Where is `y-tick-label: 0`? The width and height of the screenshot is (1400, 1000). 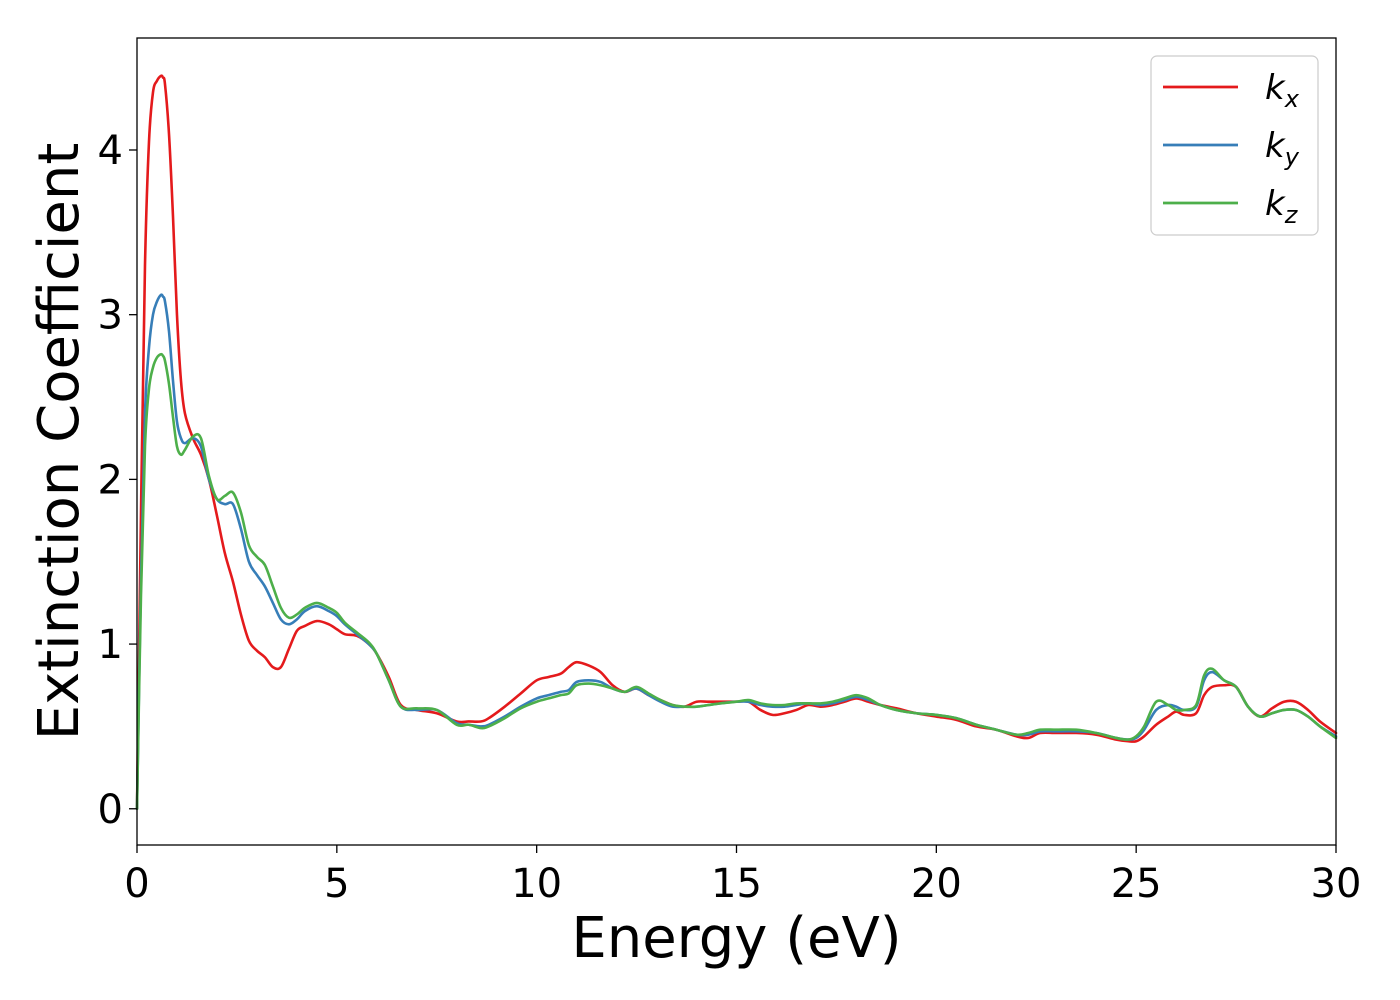
y-tick-label: 0 is located at coordinates (110, 810).